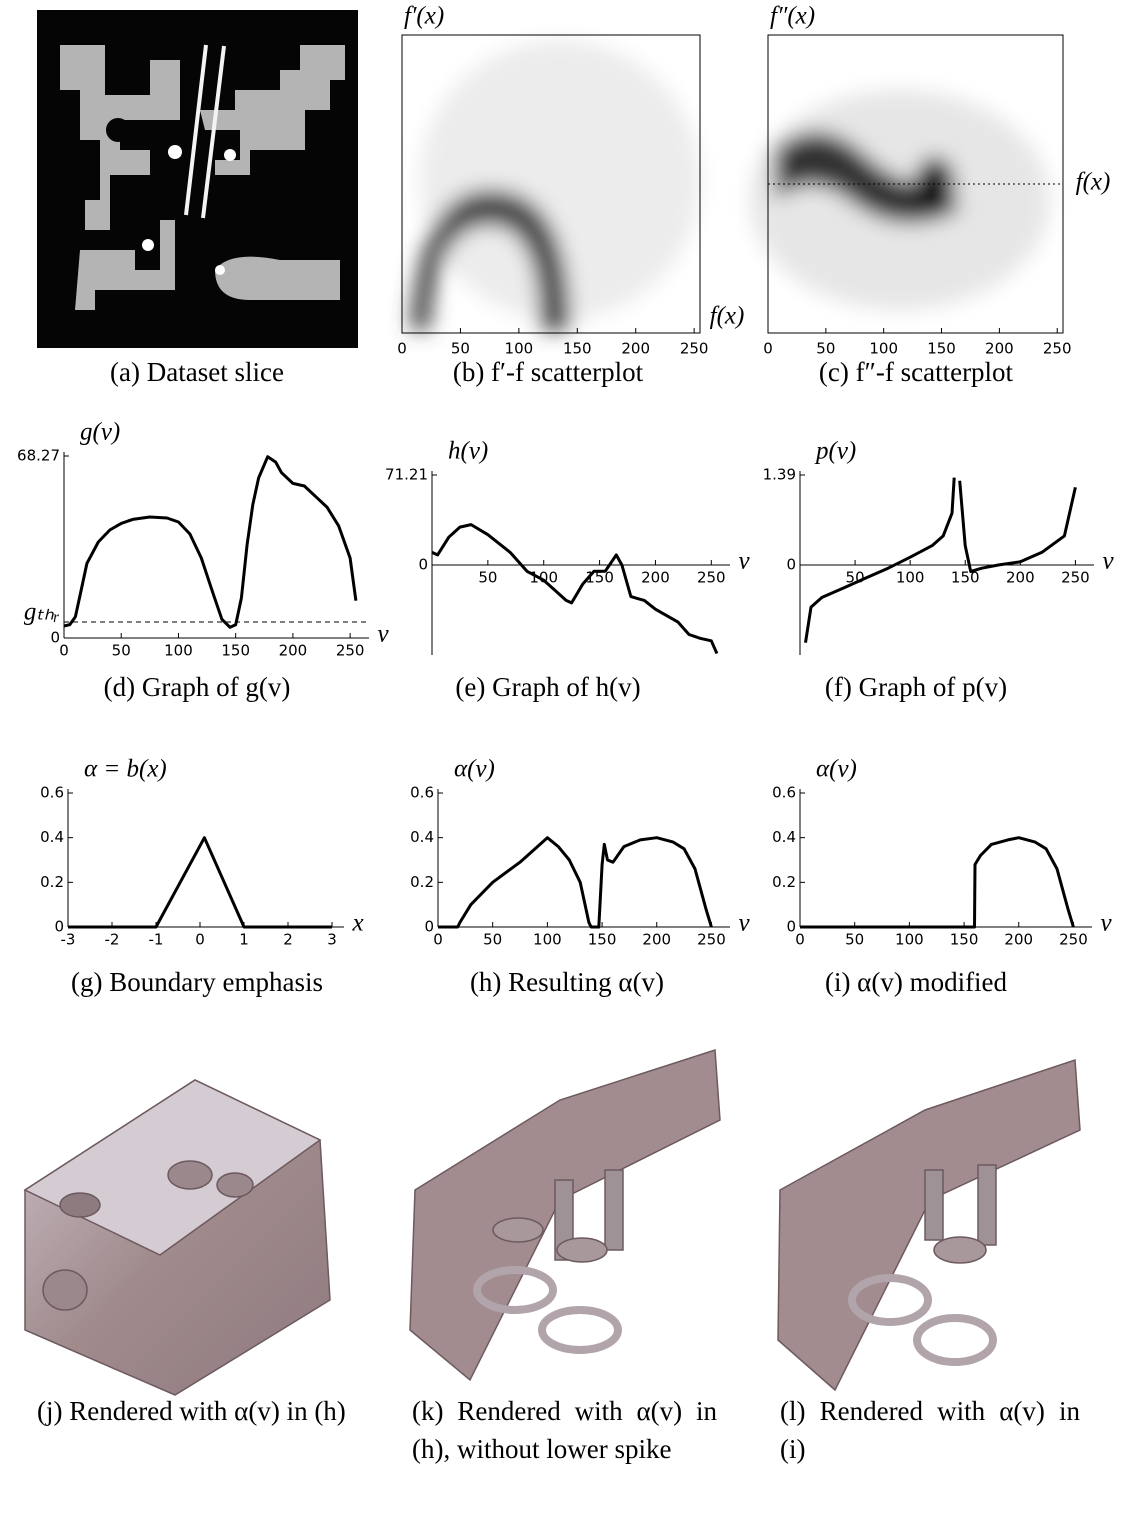 The width and height of the screenshot is (1125, 1519). I want to click on caption: (d) Graph of g(v), so click(197, 687).